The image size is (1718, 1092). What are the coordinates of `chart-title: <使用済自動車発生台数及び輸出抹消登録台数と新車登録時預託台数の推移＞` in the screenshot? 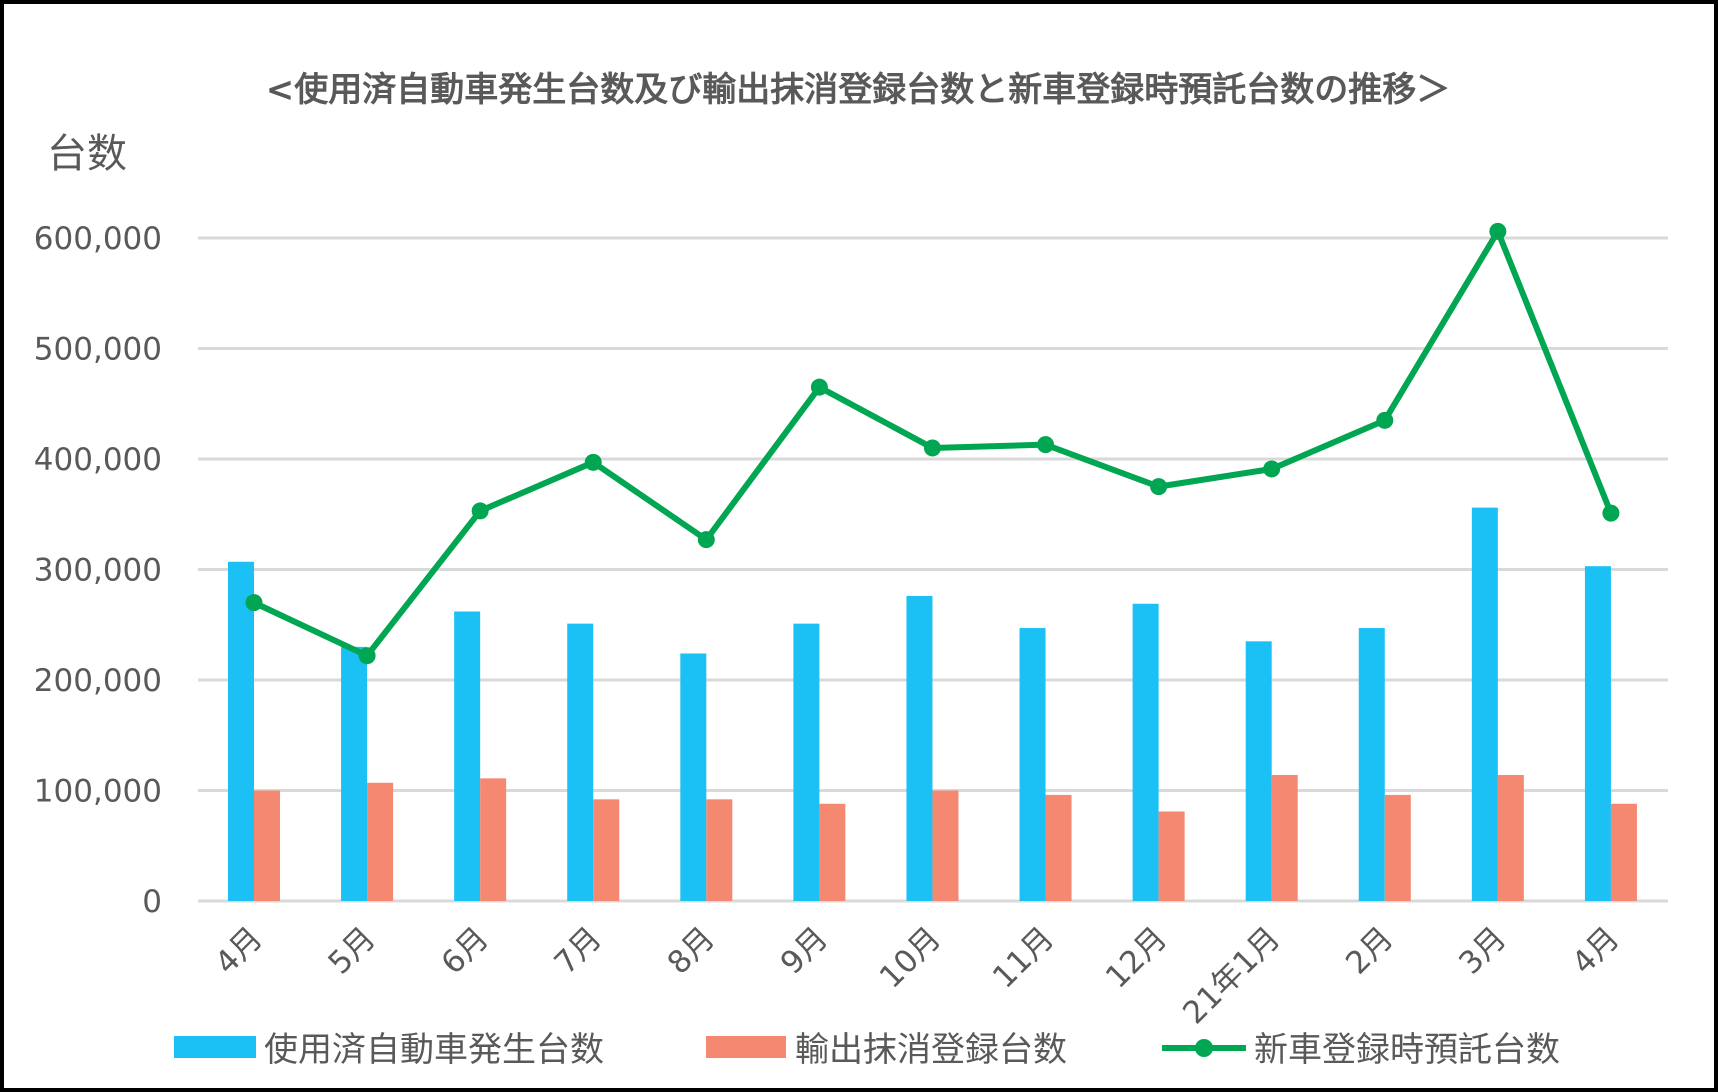 It's located at (858, 90).